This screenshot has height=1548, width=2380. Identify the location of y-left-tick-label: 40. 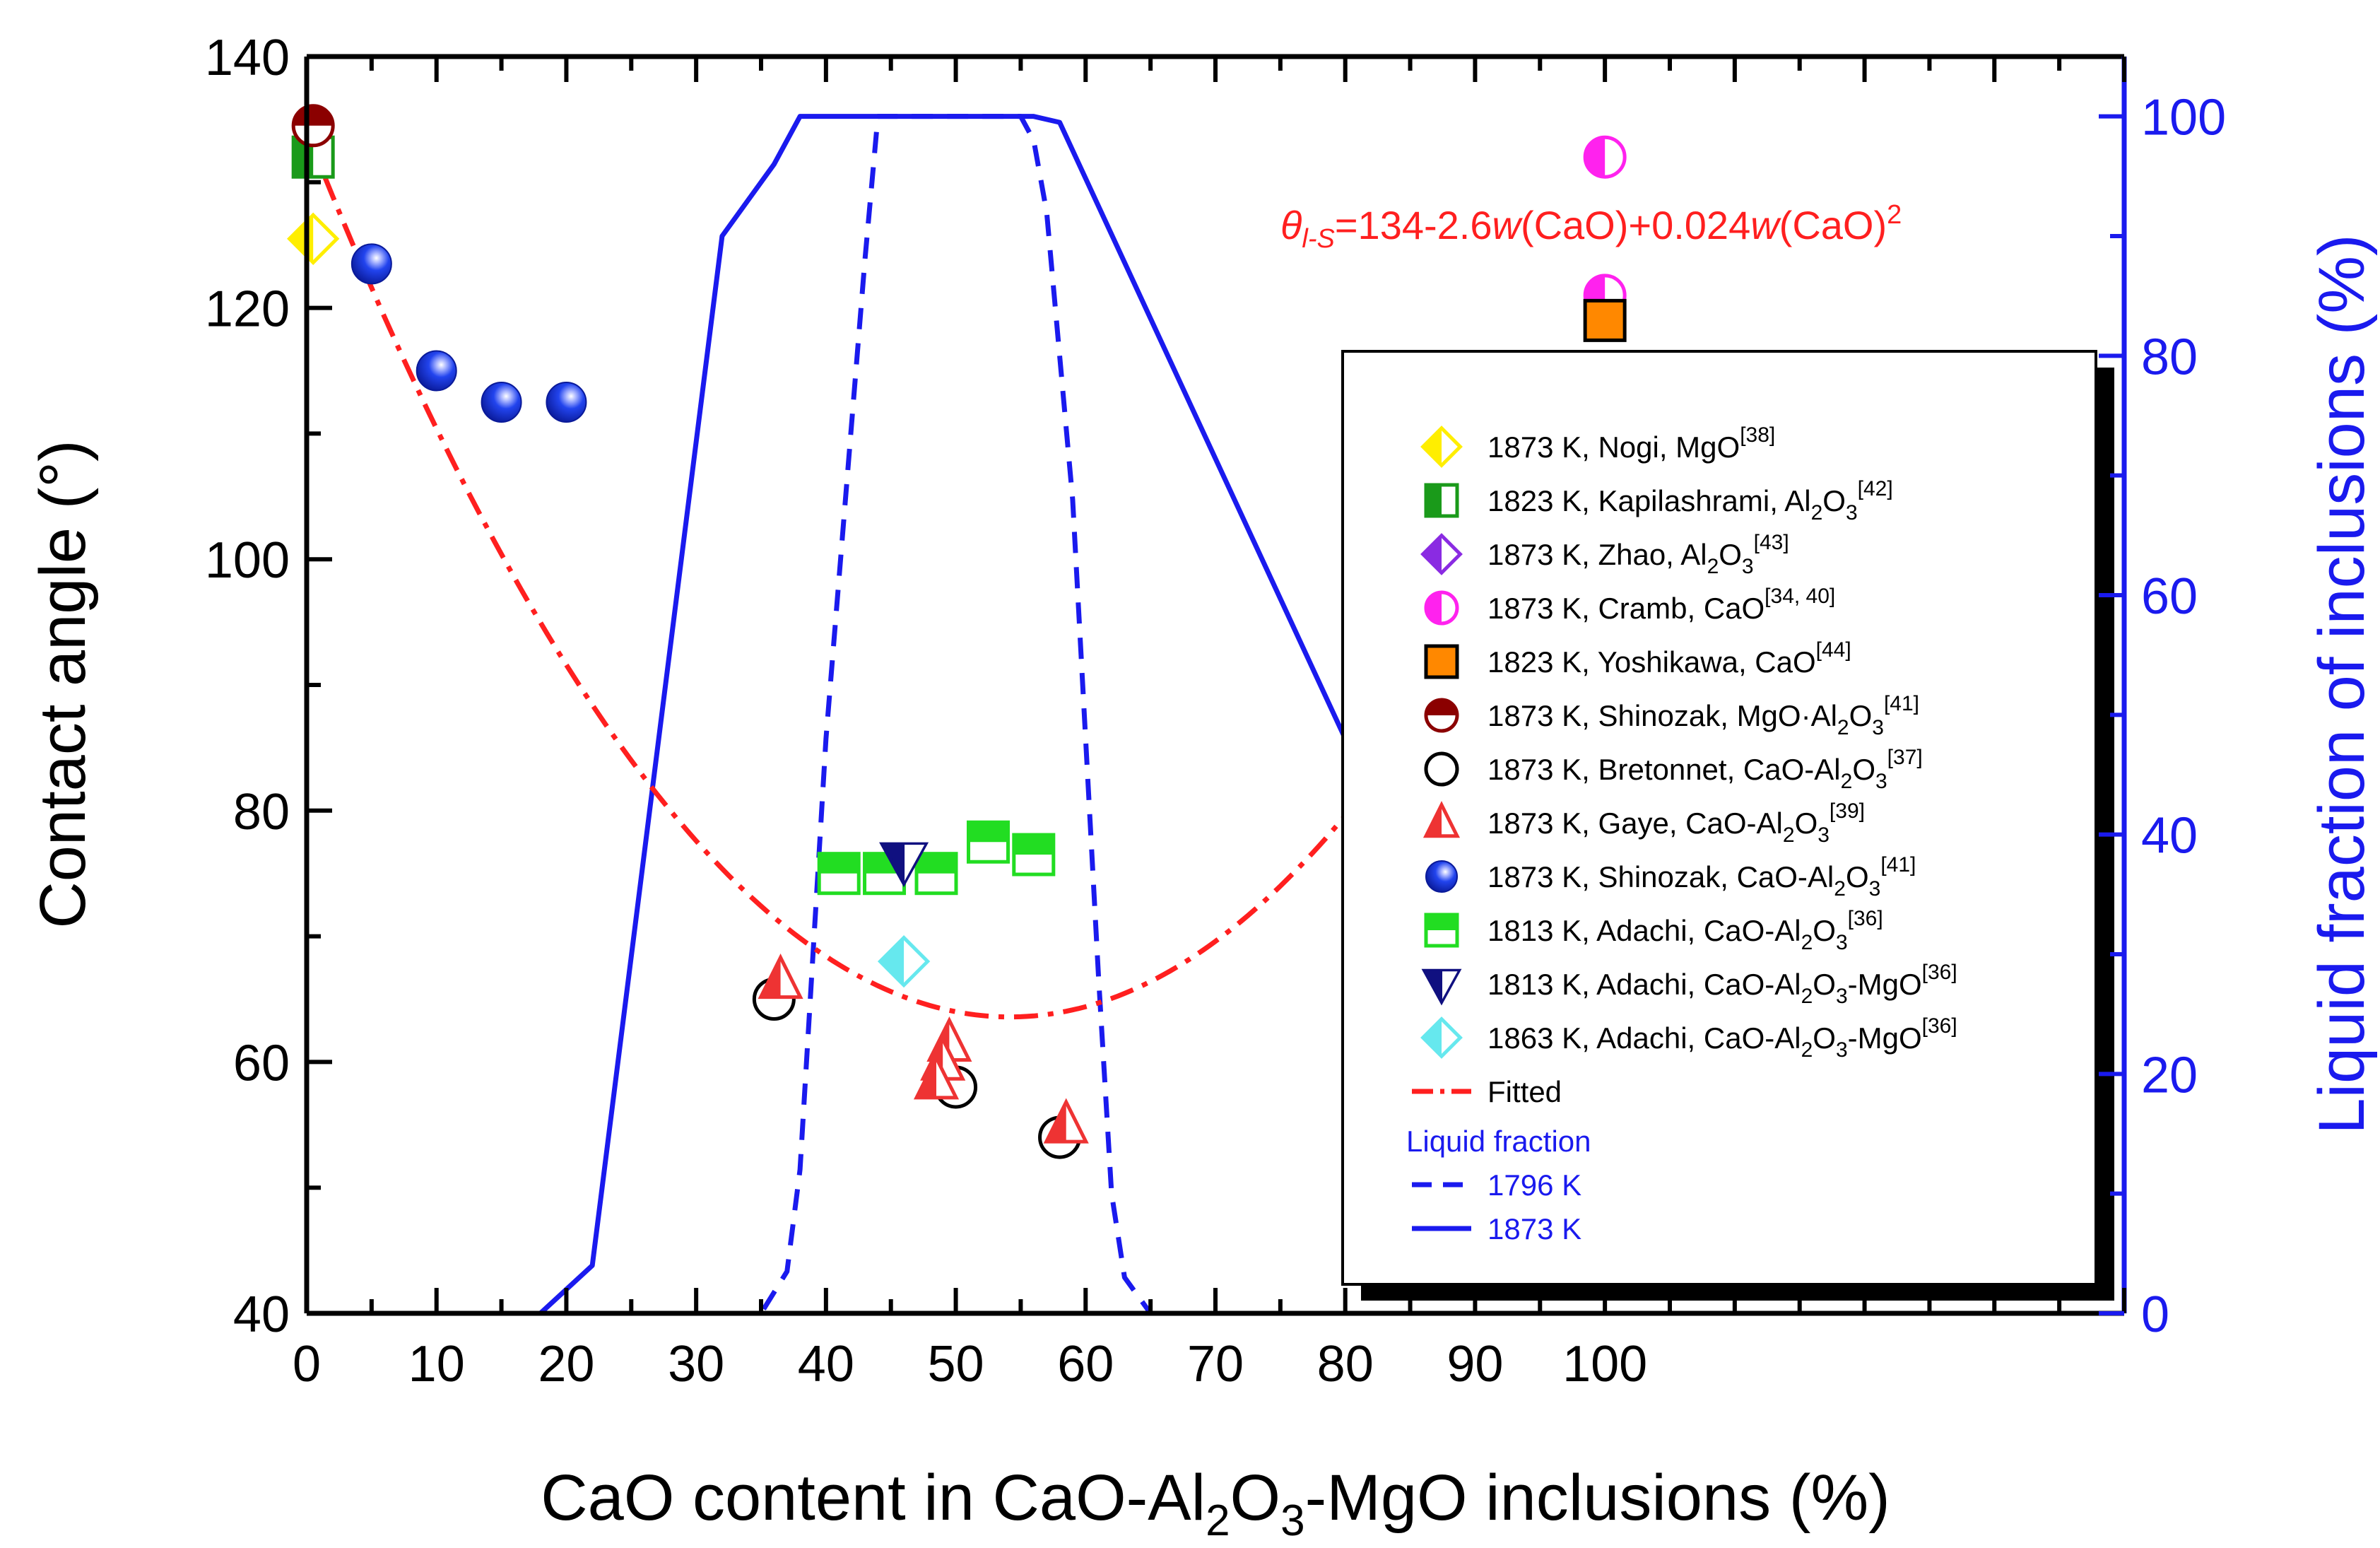
(262, 1314).